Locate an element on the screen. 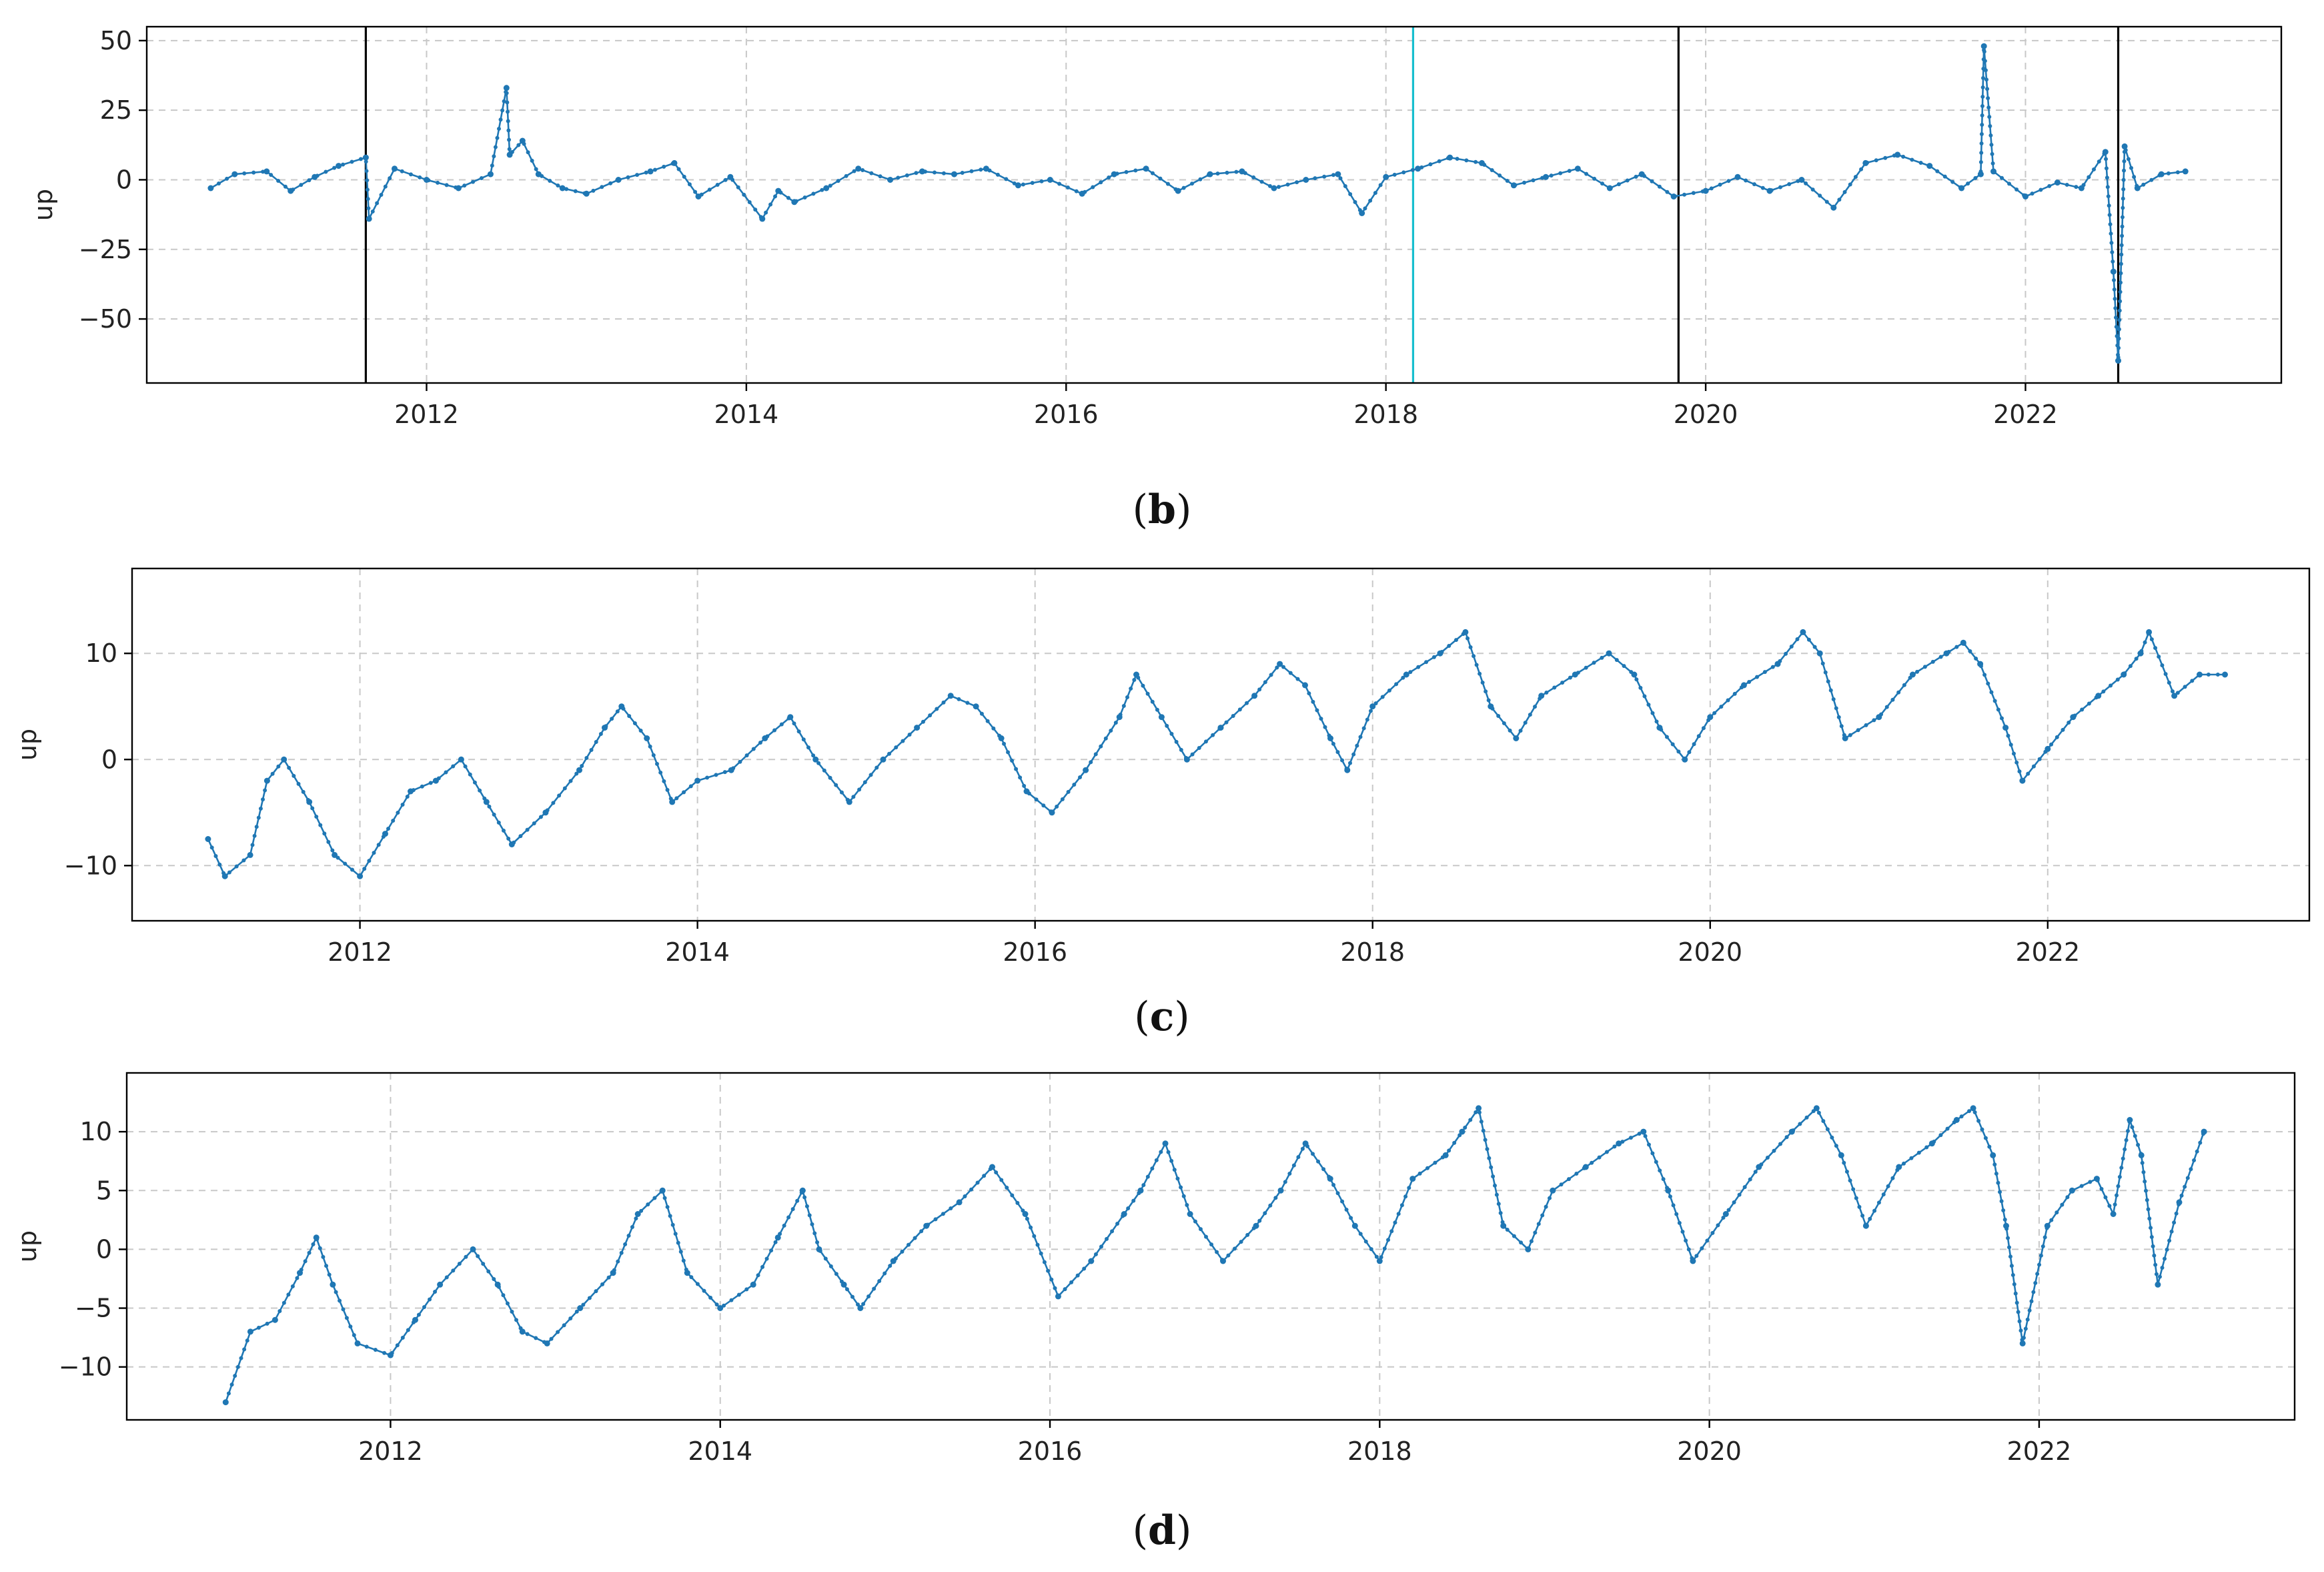  y-tick-label: 10 is located at coordinates (96, 1131).